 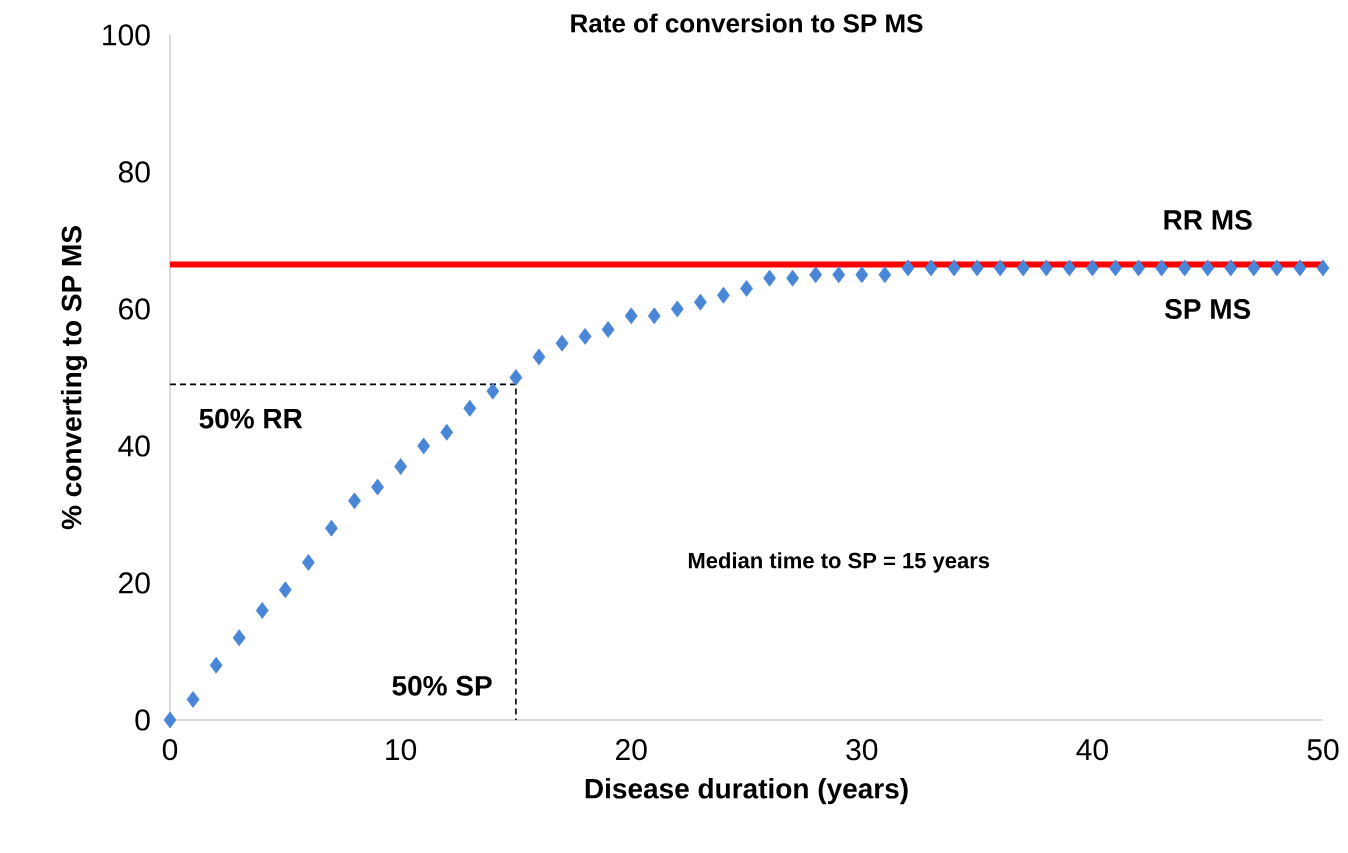 I want to click on y-tick-label: 100, so click(x=126, y=35).